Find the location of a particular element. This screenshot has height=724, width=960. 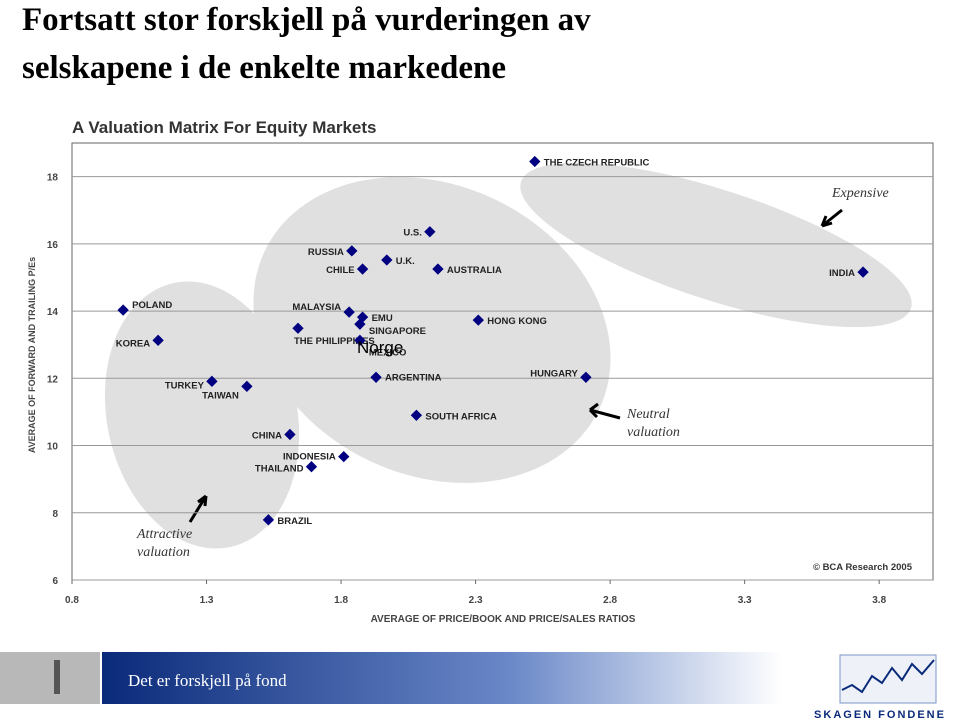

y-tick-label: 16 is located at coordinates (53, 245).